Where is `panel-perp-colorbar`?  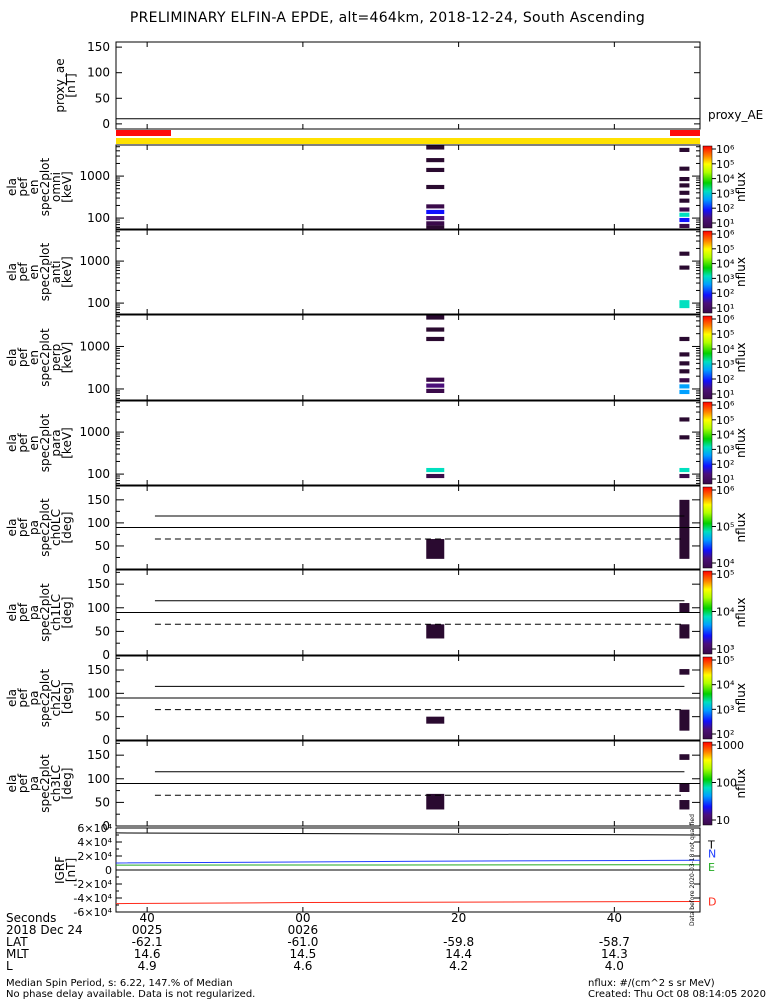 panel-perp-colorbar is located at coordinates (707, 357).